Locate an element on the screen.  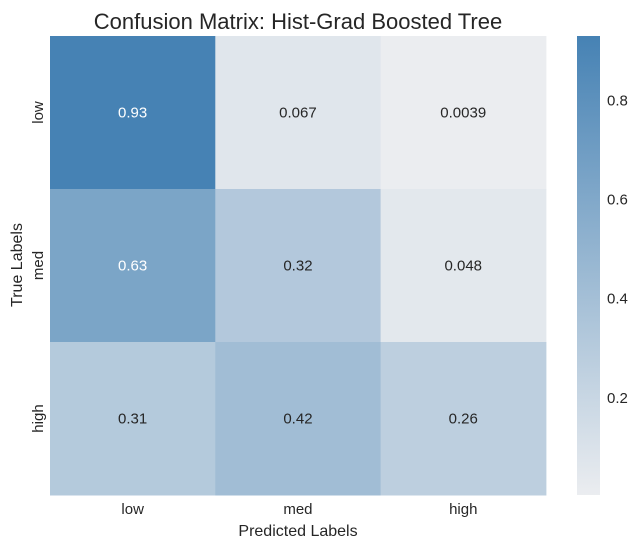
x-tick-labels: low med high is located at coordinates (299, 509).